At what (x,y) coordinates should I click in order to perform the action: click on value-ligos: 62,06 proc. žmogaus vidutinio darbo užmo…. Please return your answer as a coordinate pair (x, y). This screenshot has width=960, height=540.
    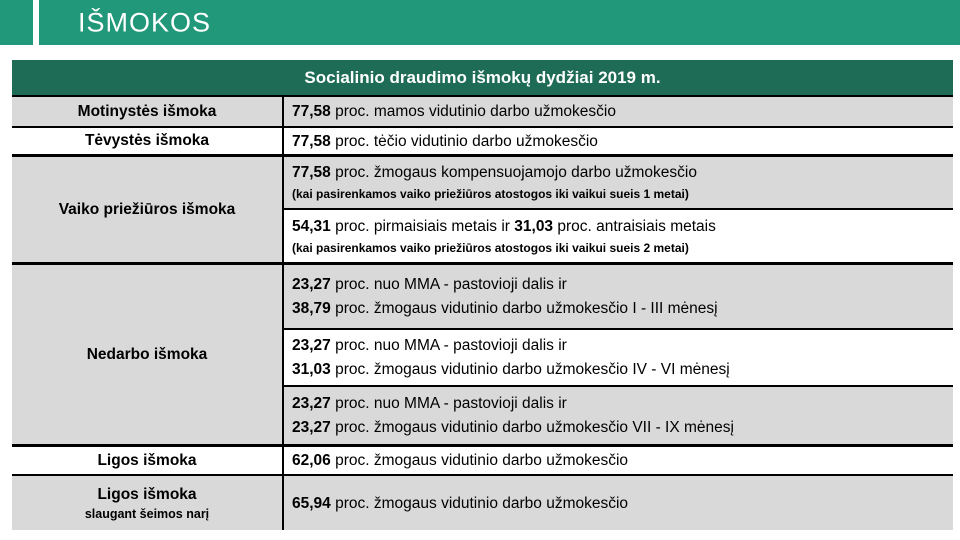
    Looking at the image, I should click on (618, 460).